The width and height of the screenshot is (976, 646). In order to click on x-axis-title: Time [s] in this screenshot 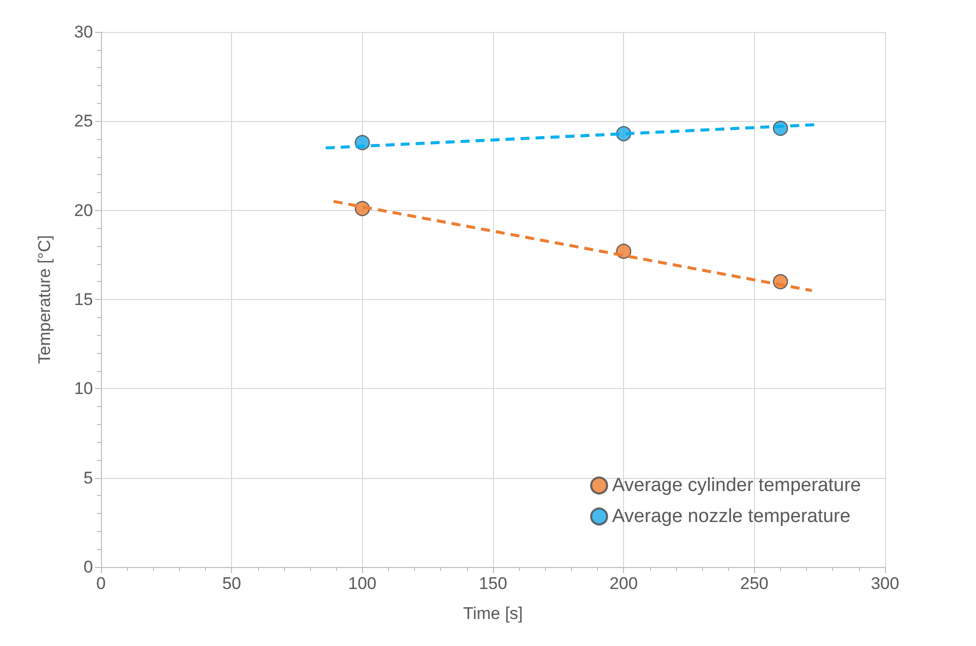, I will do `click(493, 613)`.